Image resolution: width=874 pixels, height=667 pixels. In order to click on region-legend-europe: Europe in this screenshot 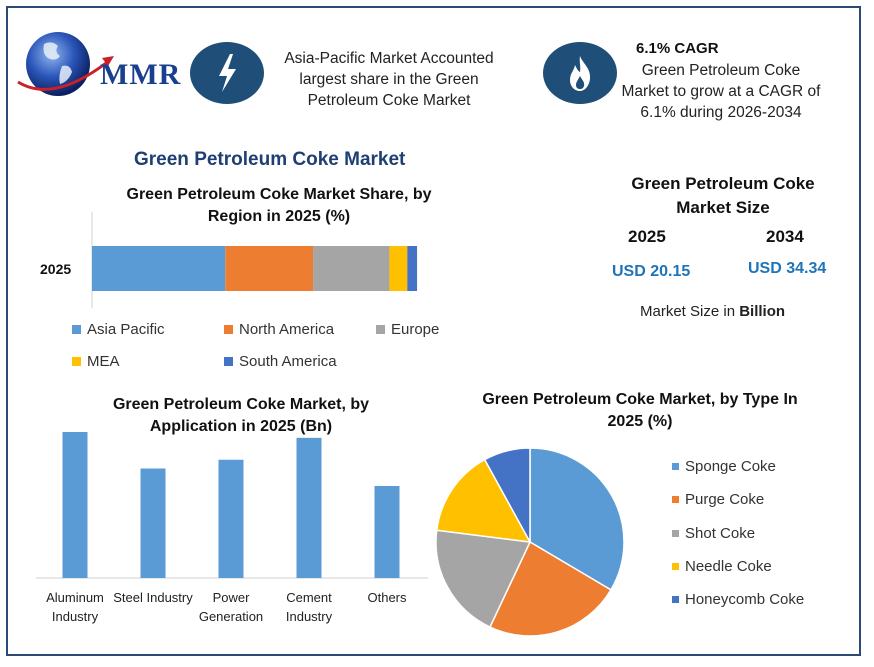, I will do `click(407, 329)`.